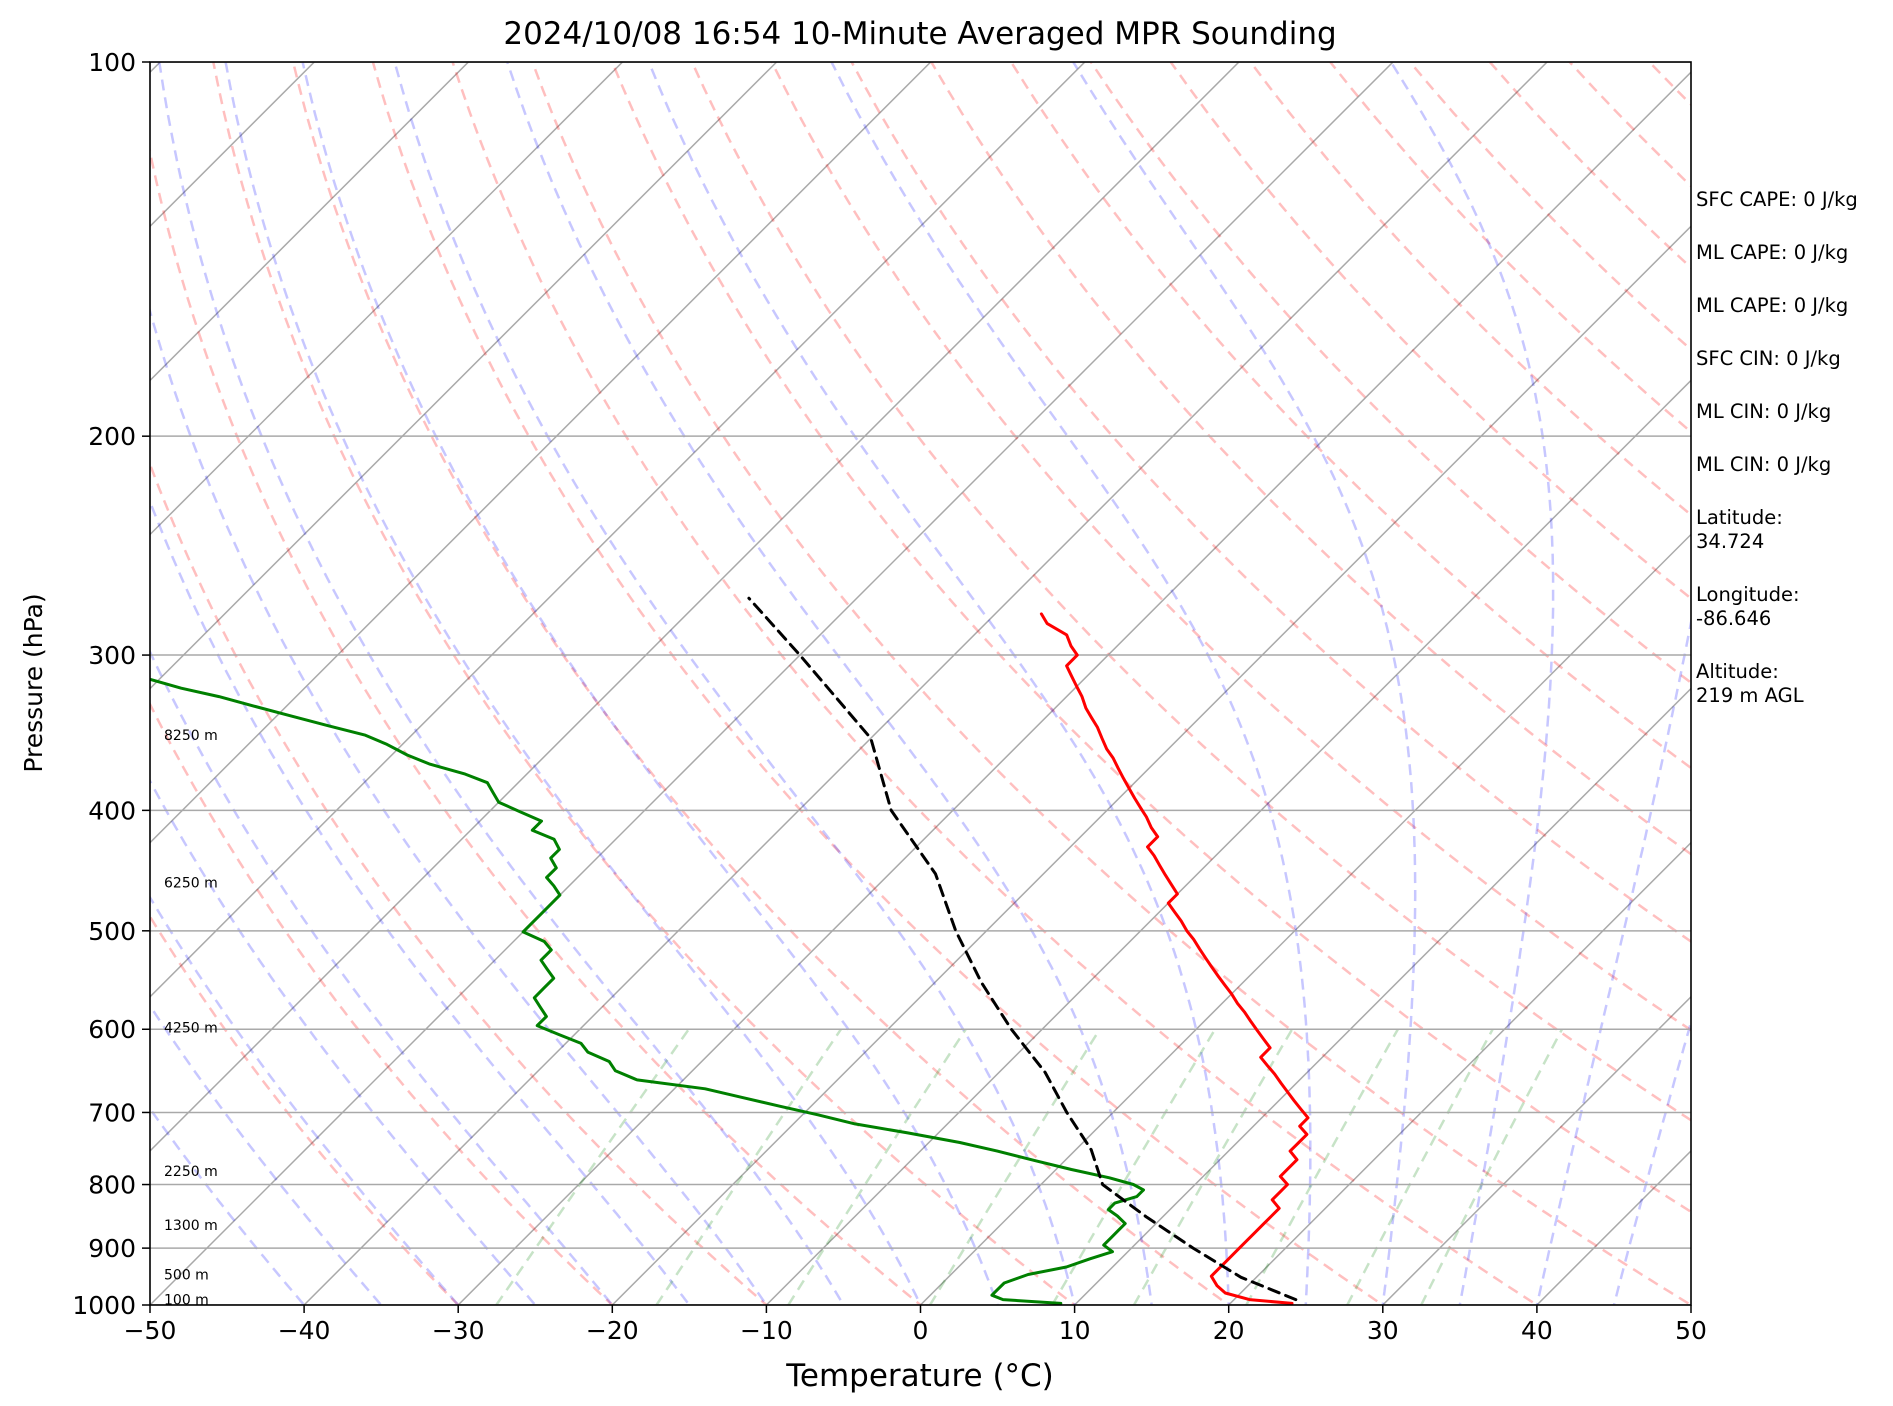  Describe the element at coordinates (112, 1112) in the screenshot. I see `y-tick-label: 700` at that location.